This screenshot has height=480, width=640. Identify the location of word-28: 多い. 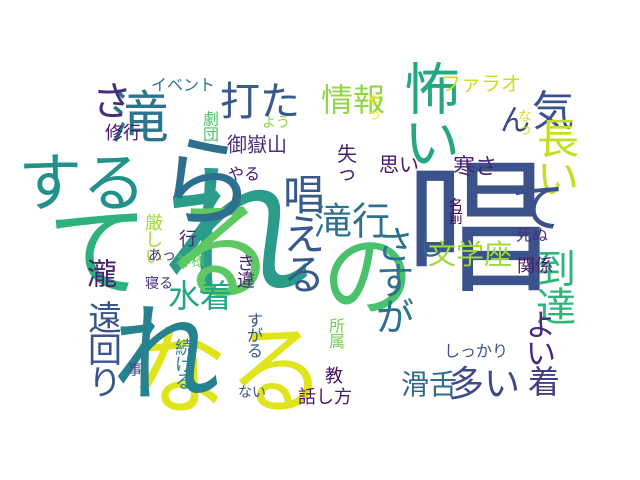
(484, 384).